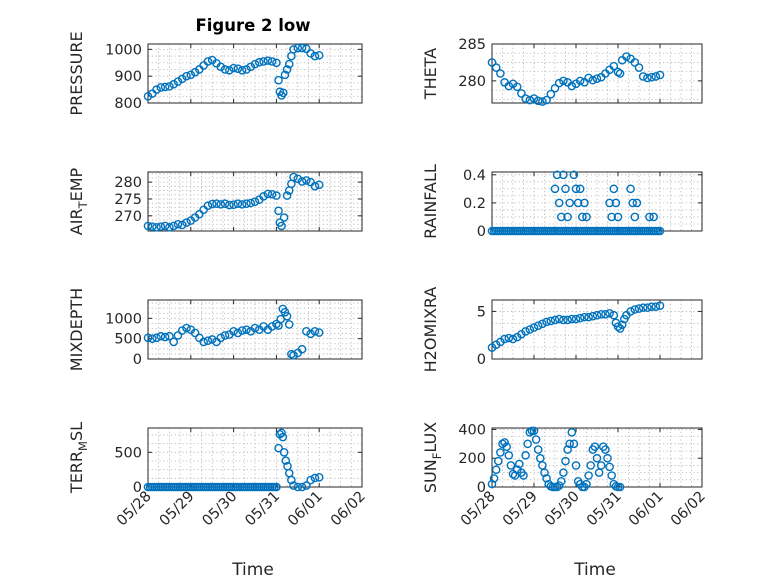  What do you see at coordinates (562, 71) in the screenshot?
I see `subplot-2: 280 285 THETA` at bounding box center [562, 71].